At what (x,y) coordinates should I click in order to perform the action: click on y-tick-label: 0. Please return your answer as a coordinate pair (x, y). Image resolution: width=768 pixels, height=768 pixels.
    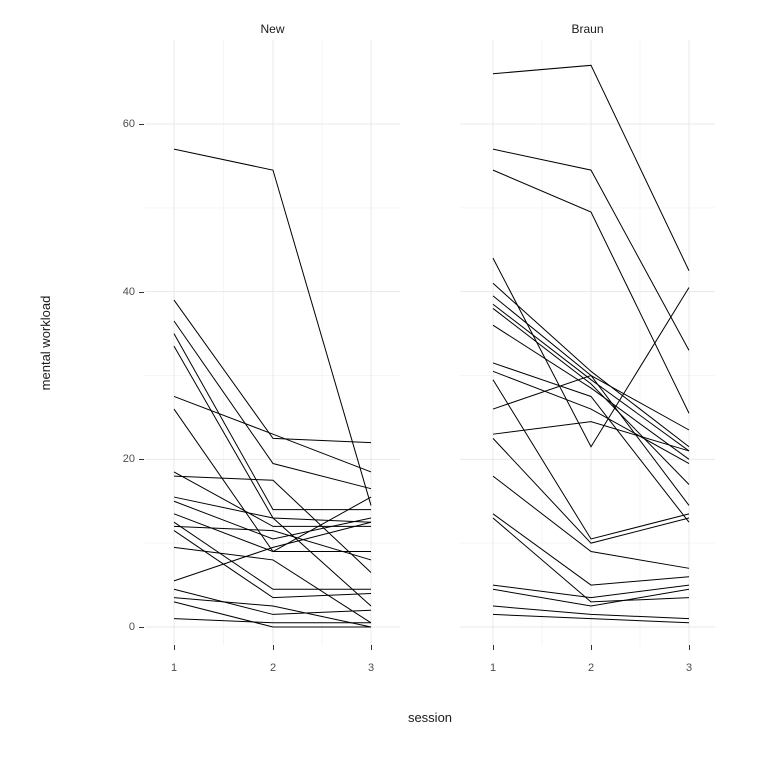
    Looking at the image, I should click on (131, 627).